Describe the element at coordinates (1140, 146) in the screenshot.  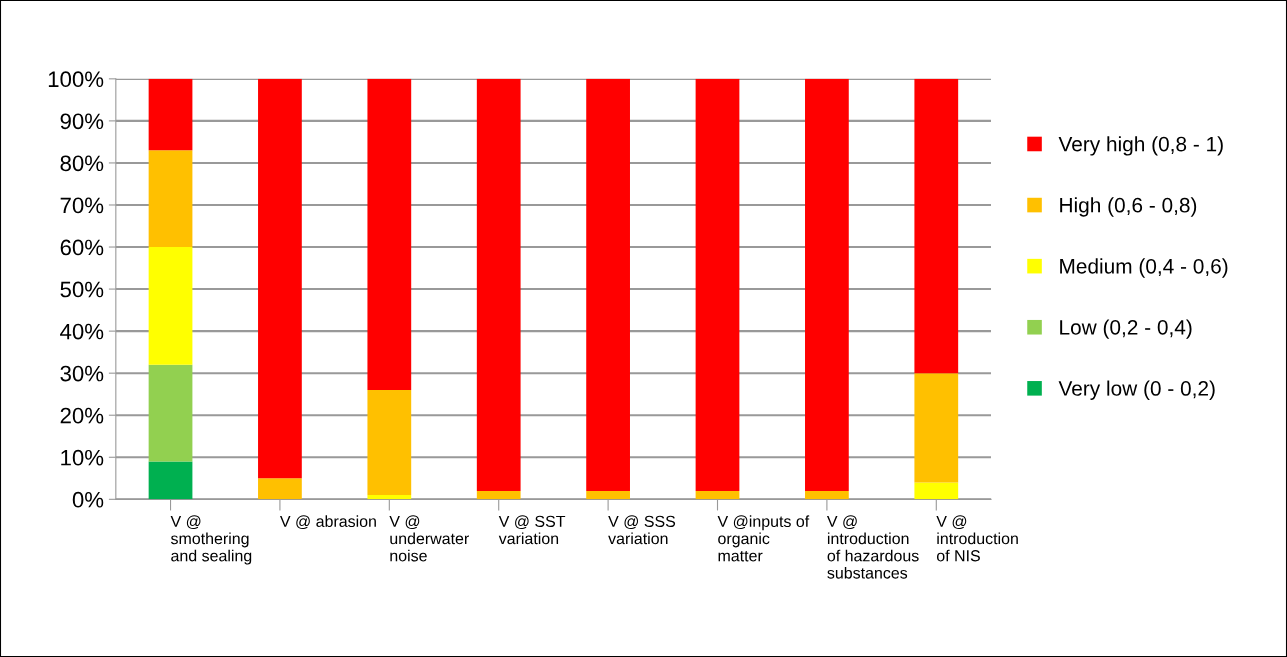
I see `legend-label: Very high (0,8 - 1)` at that location.